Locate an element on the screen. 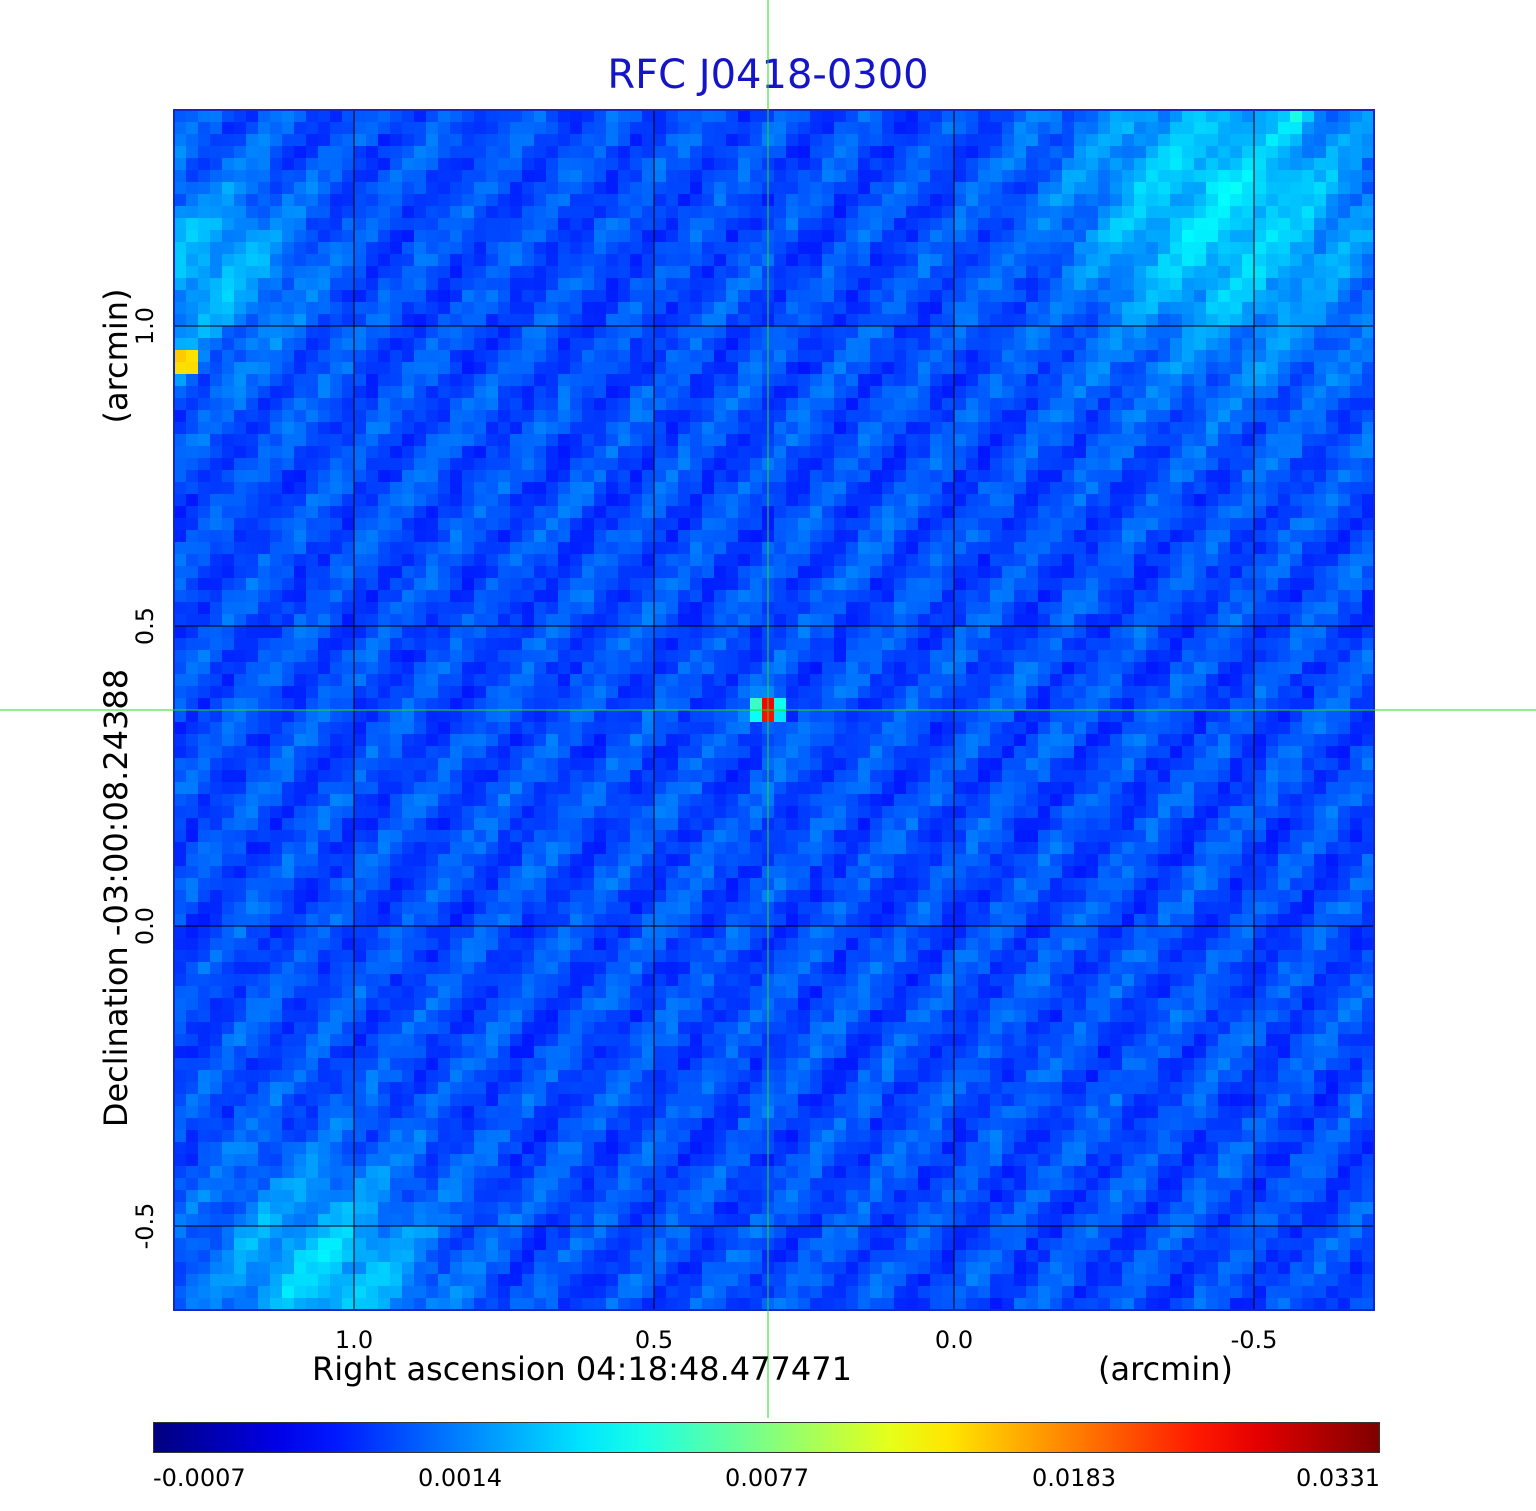  y-axis-label: Declination -03:00:08.24388 is located at coordinates (116, 898).